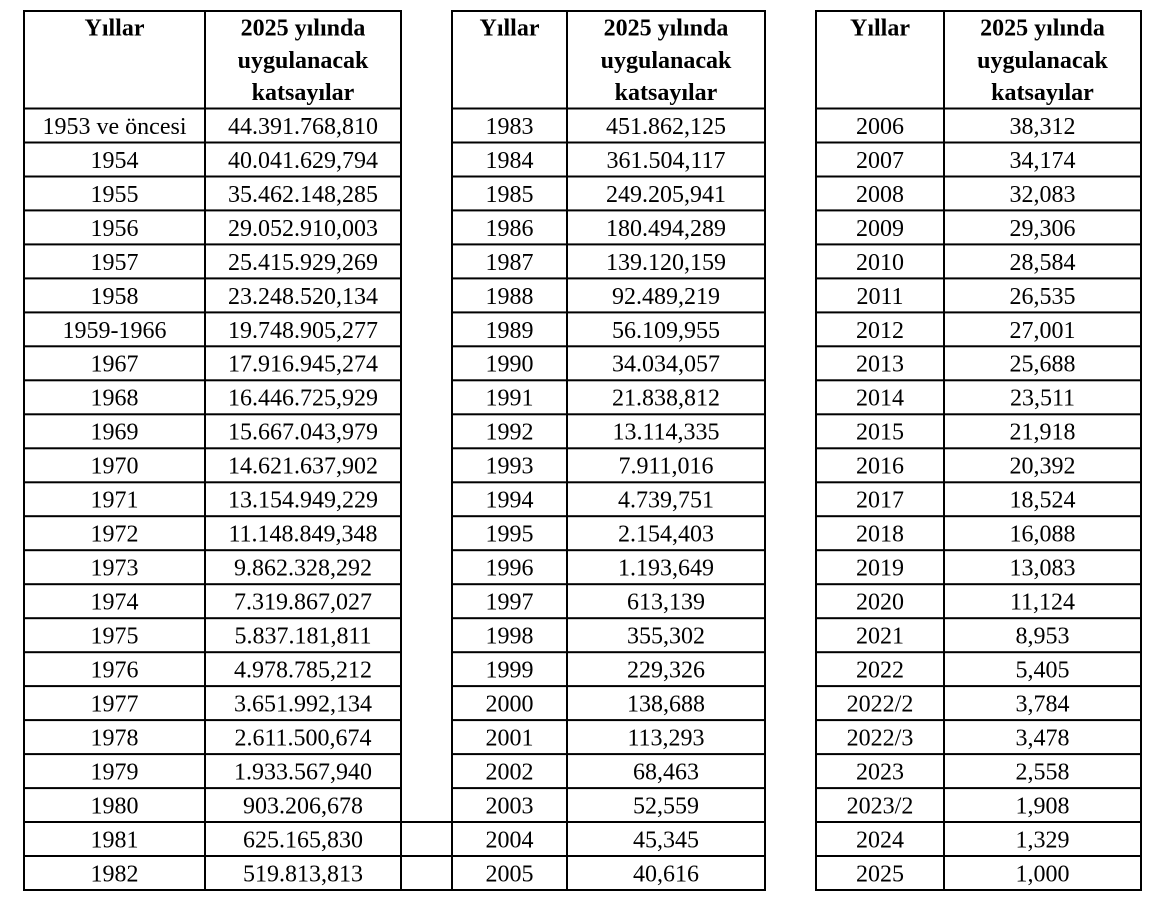 The width and height of the screenshot is (1162, 905). What do you see at coordinates (302, 739) in the screenshot?
I see `svg-text: 2.611.500,674` at bounding box center [302, 739].